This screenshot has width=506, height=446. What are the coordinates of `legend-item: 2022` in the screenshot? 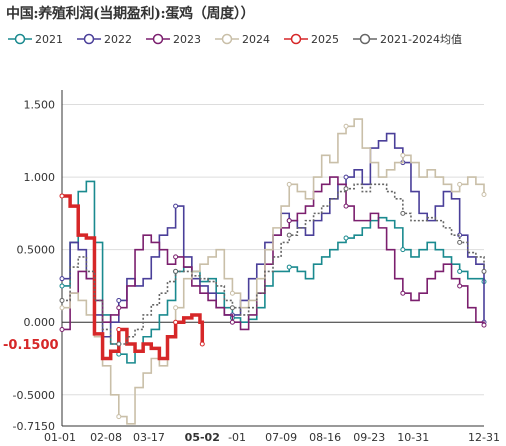 It's located at (104, 39).